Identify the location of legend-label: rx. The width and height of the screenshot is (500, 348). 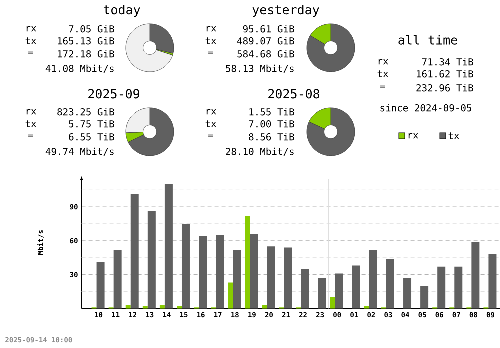
(413, 136).